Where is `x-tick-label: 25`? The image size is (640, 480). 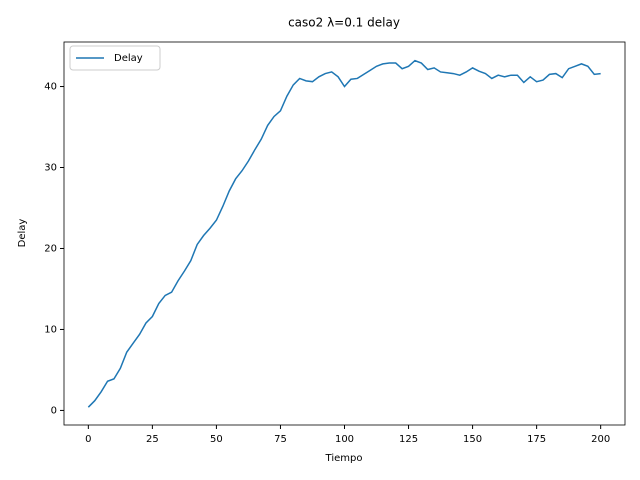
x-tick-label: 25 is located at coordinates (152, 439).